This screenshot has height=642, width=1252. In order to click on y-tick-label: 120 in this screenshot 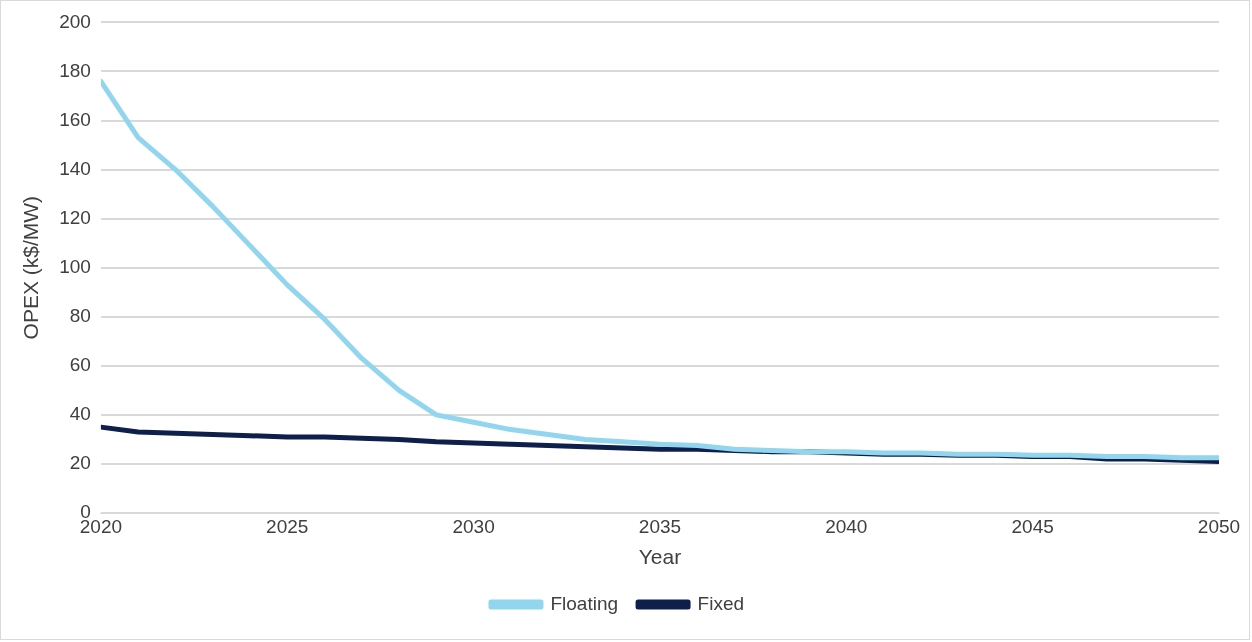, I will do `click(75, 217)`.